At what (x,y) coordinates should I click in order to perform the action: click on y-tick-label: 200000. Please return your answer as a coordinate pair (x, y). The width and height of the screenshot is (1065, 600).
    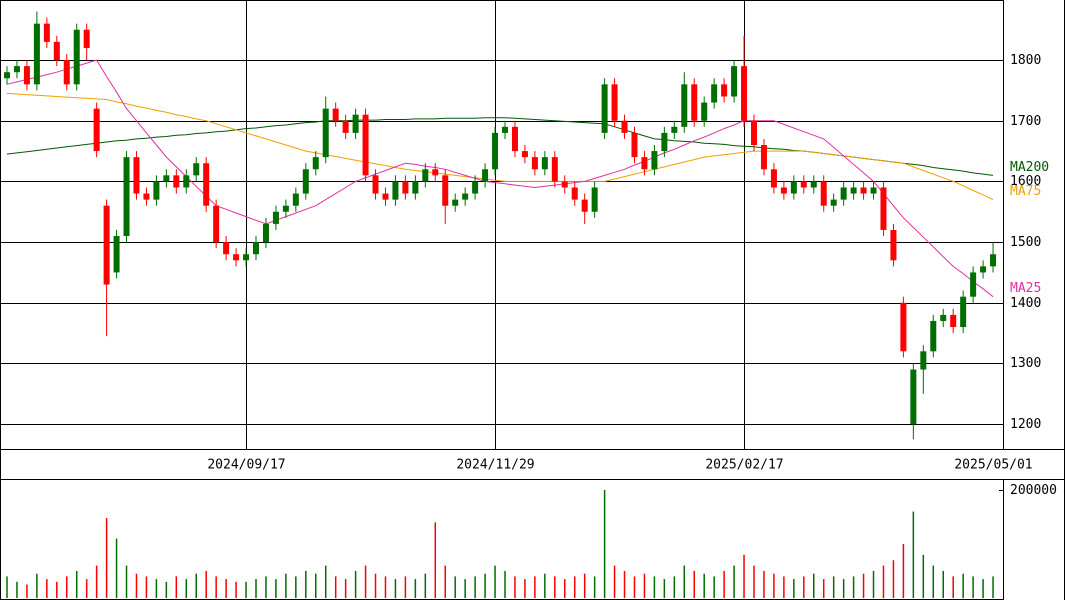
    Looking at the image, I should click on (1033, 490).